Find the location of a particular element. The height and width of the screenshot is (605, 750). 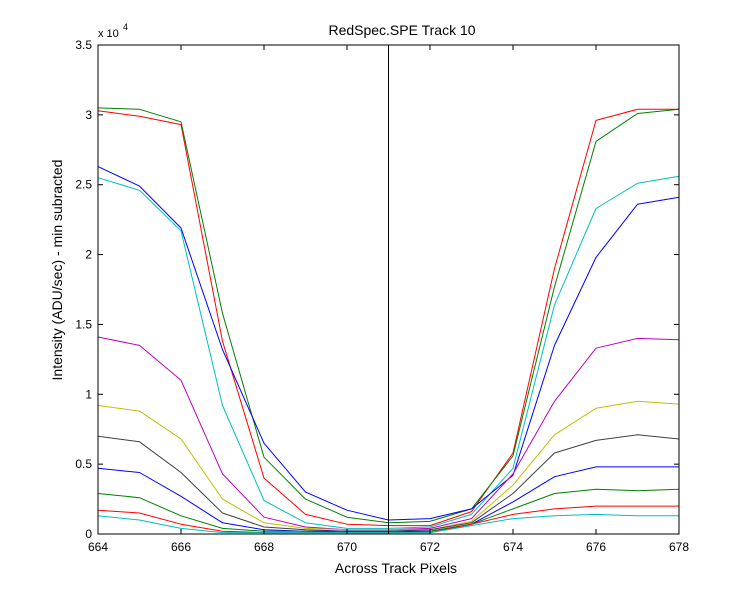

y-tick-label: 0.5 is located at coordinates (83, 464).